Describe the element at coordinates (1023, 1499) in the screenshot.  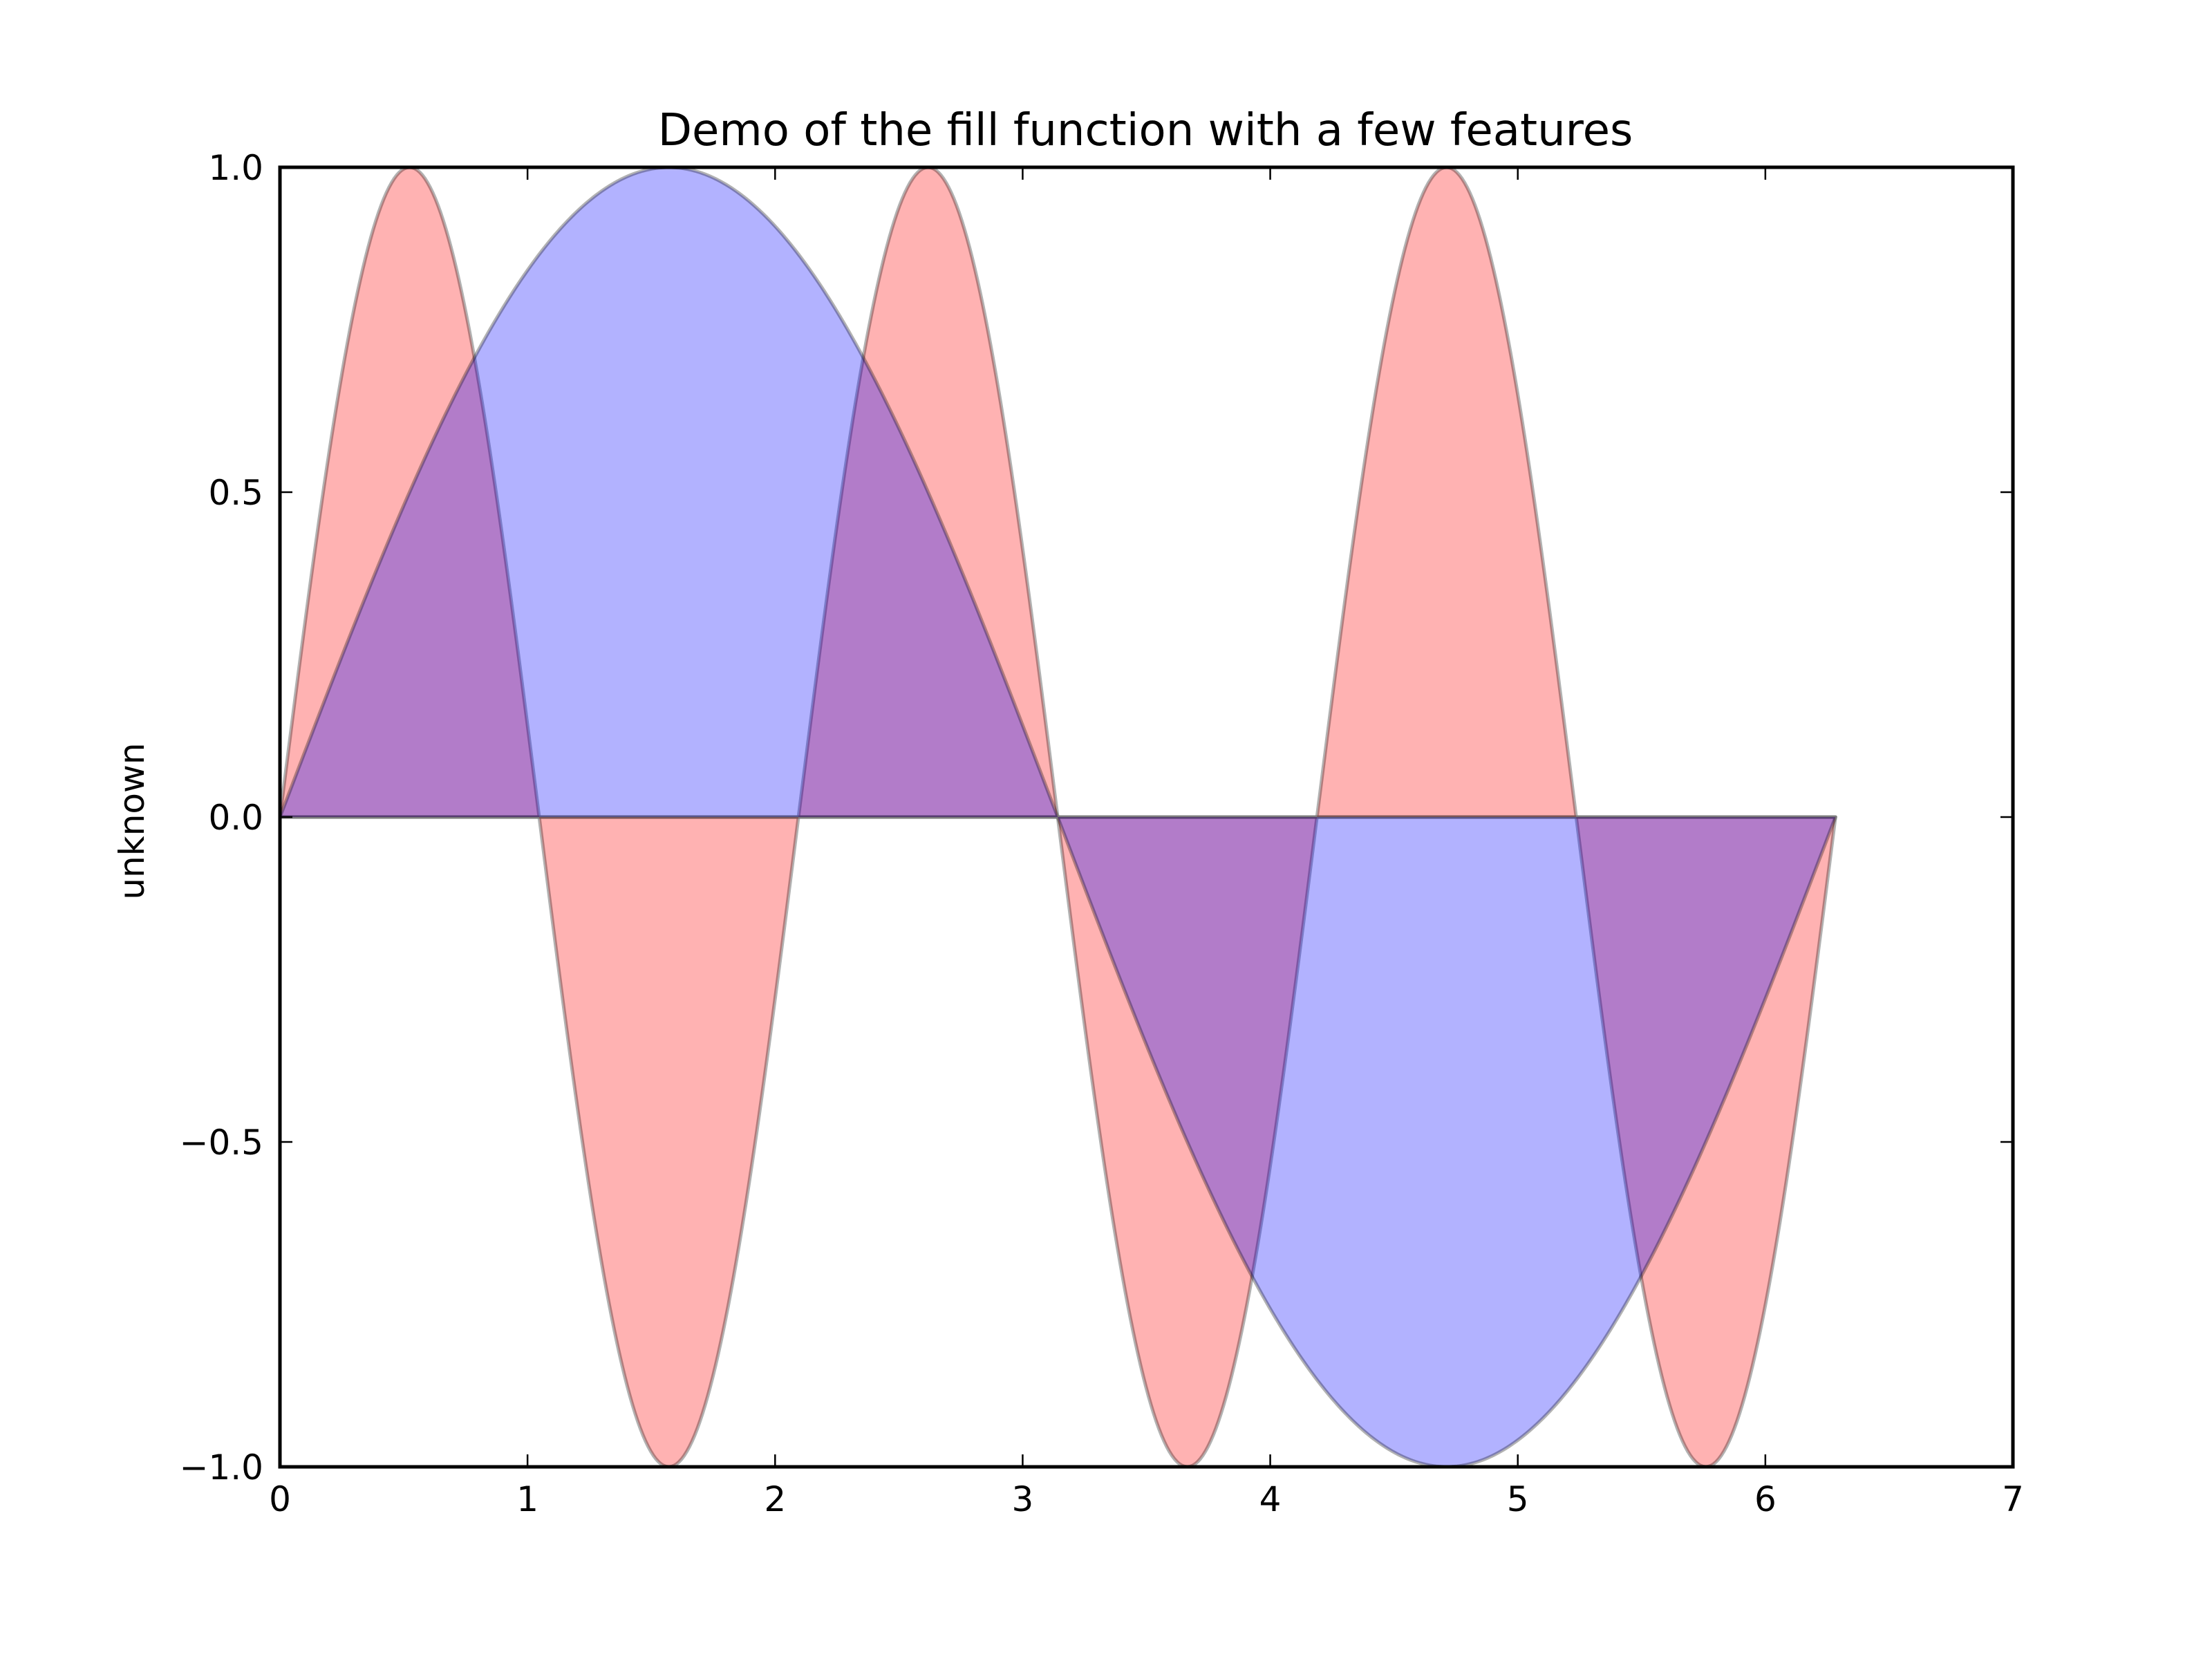
I see `x-tick-label: 3` at that location.